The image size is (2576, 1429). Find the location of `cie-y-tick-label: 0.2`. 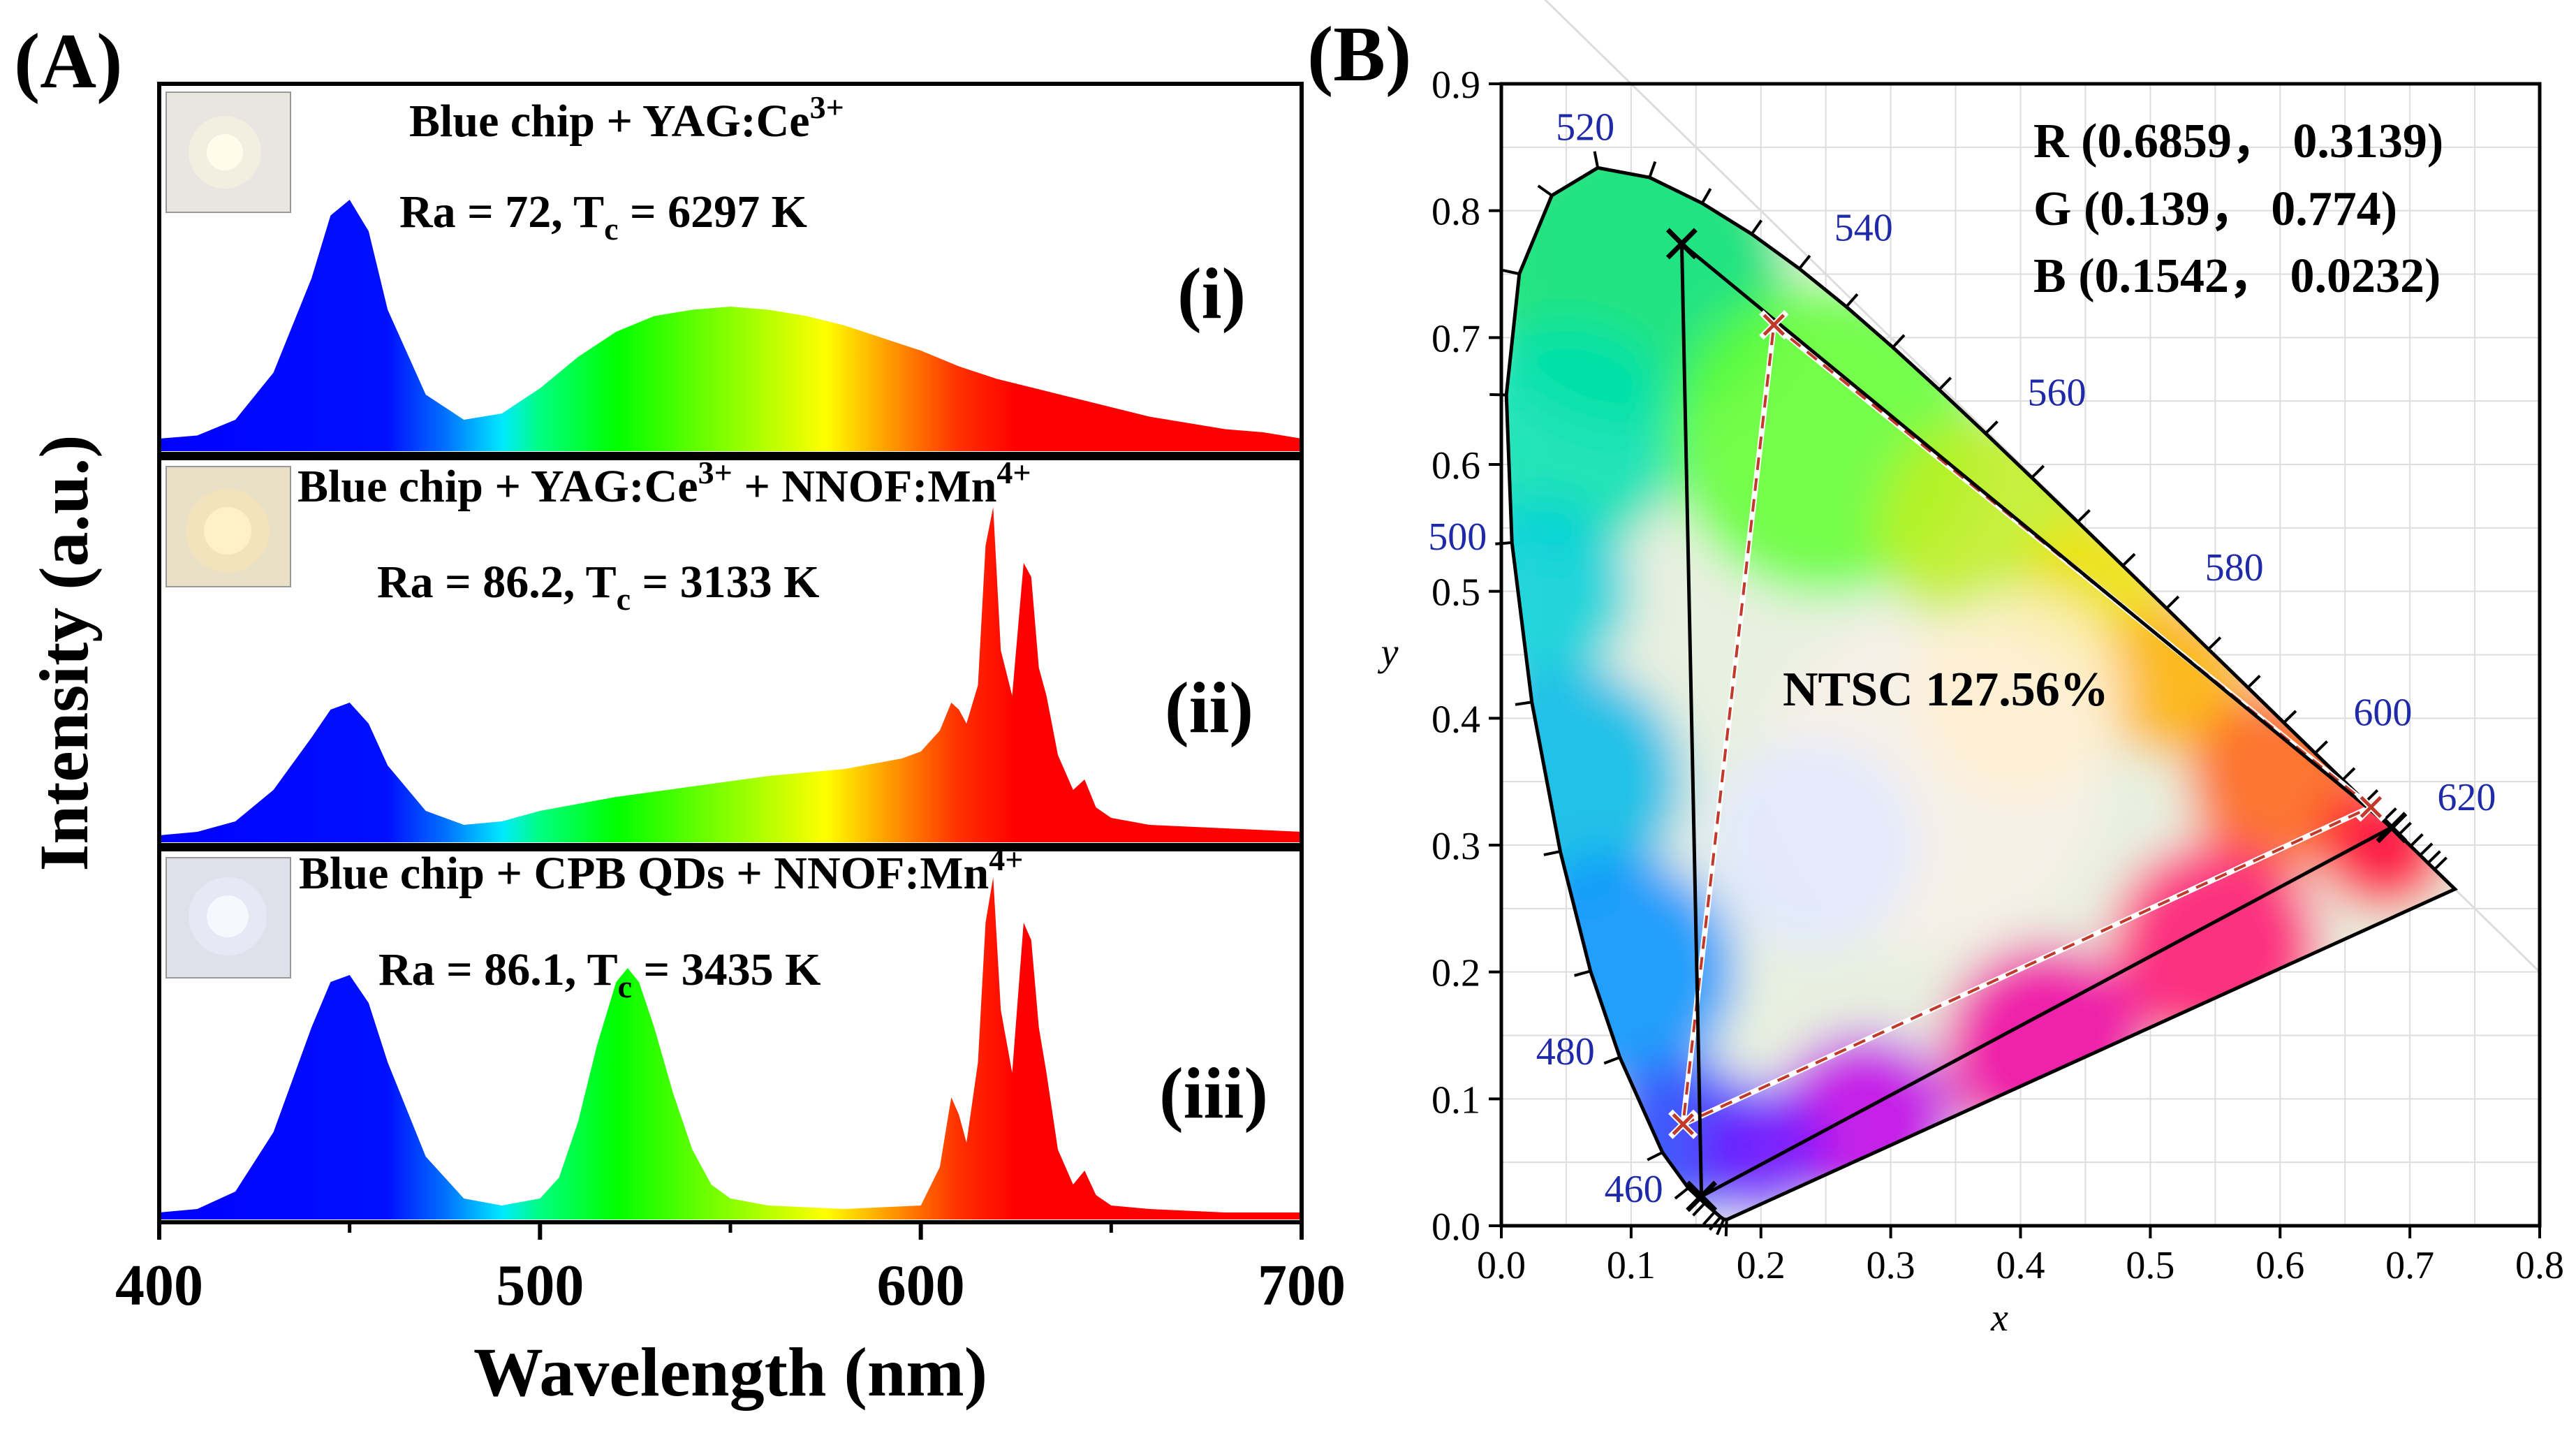

cie-y-tick-label: 0.2 is located at coordinates (1455, 973).